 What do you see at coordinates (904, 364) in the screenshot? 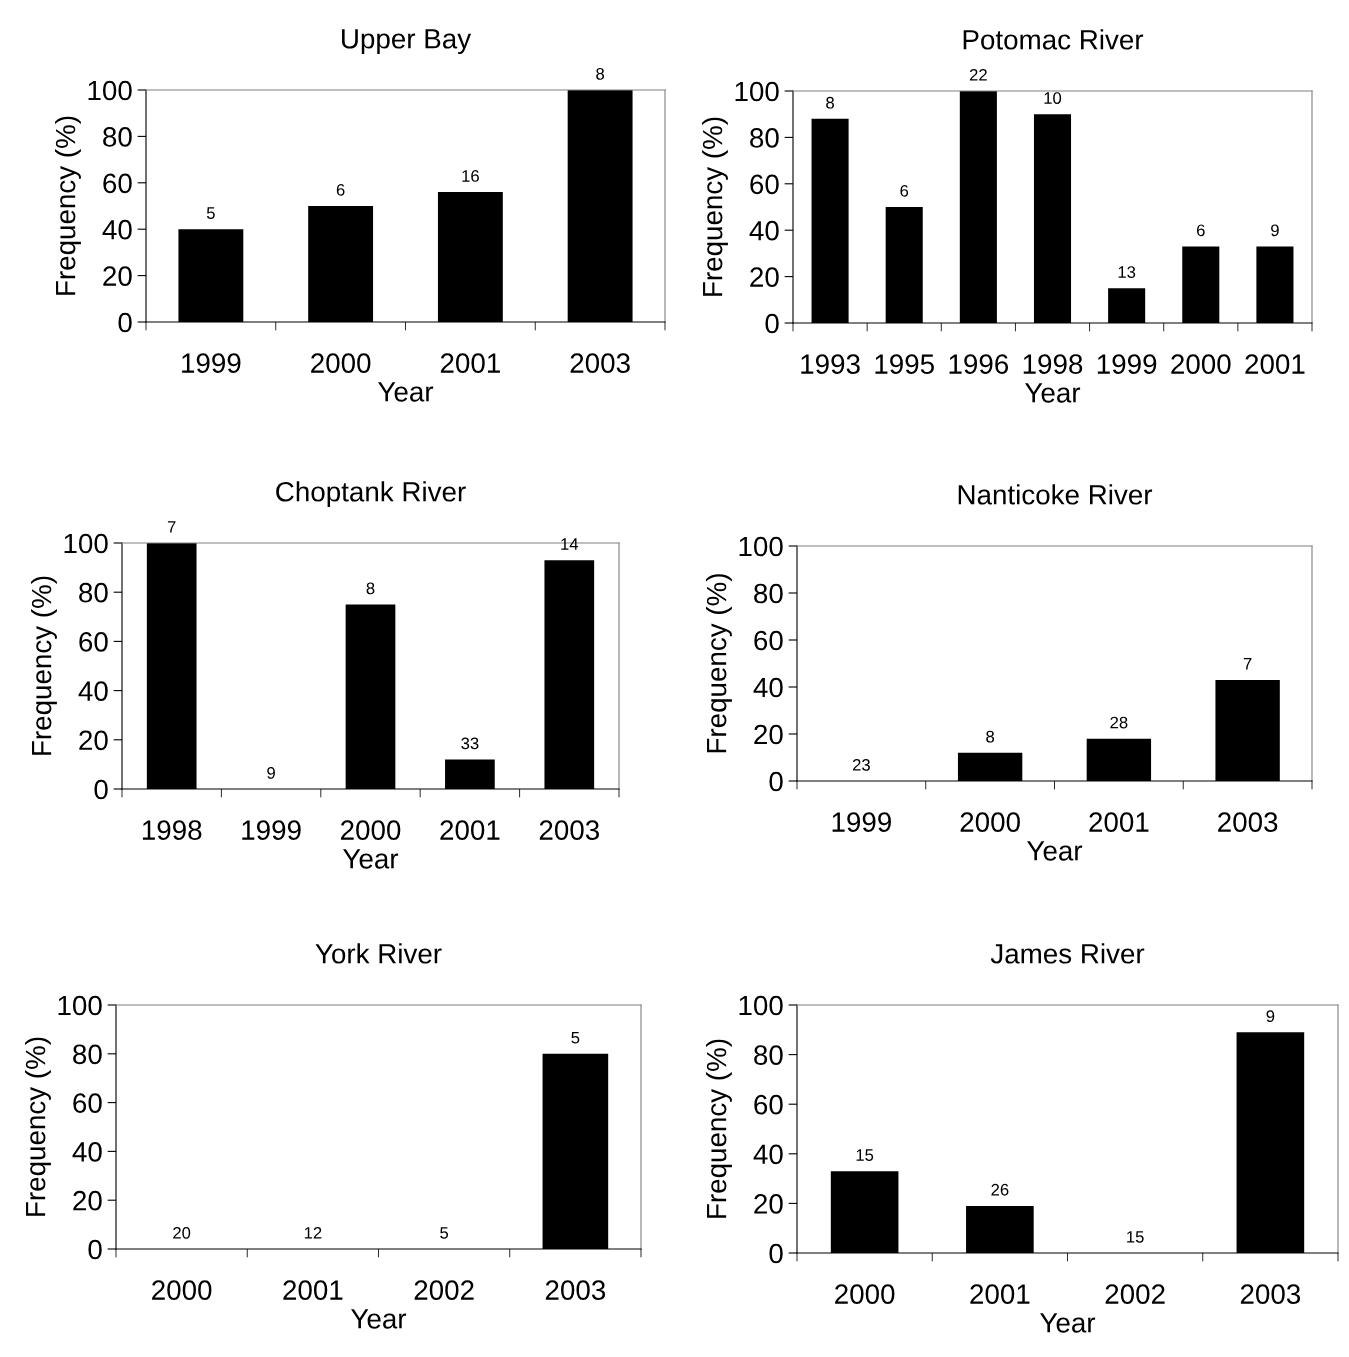
I see `x-tick-label: 1995` at bounding box center [904, 364].